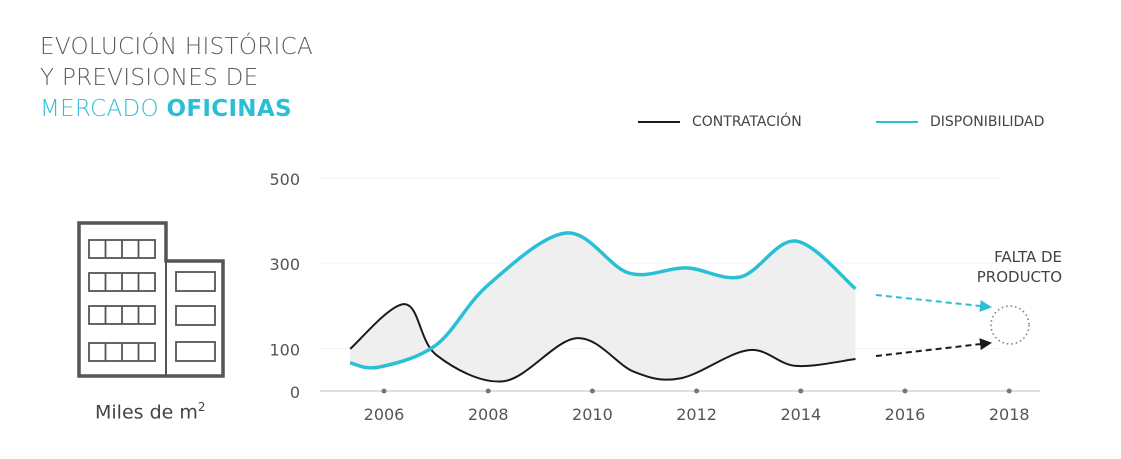 Image resolution: width=1121 pixels, height=459 pixels. Describe the element at coordinates (1009, 414) in the screenshot. I see `x-tick-label: 2018` at that location.